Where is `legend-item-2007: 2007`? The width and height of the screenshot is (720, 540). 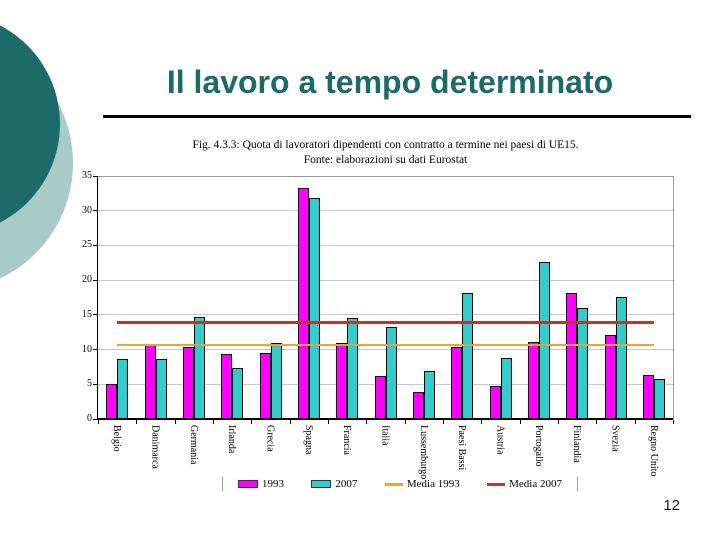
legend-item-2007: 2007 is located at coordinates (334, 484).